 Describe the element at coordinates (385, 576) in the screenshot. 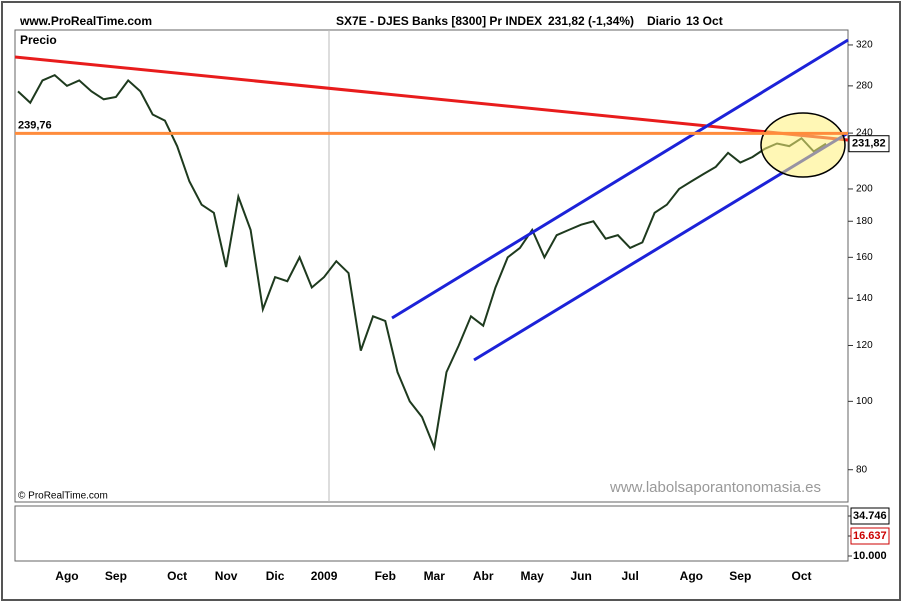

I see `x-tick-label: Feb` at that location.